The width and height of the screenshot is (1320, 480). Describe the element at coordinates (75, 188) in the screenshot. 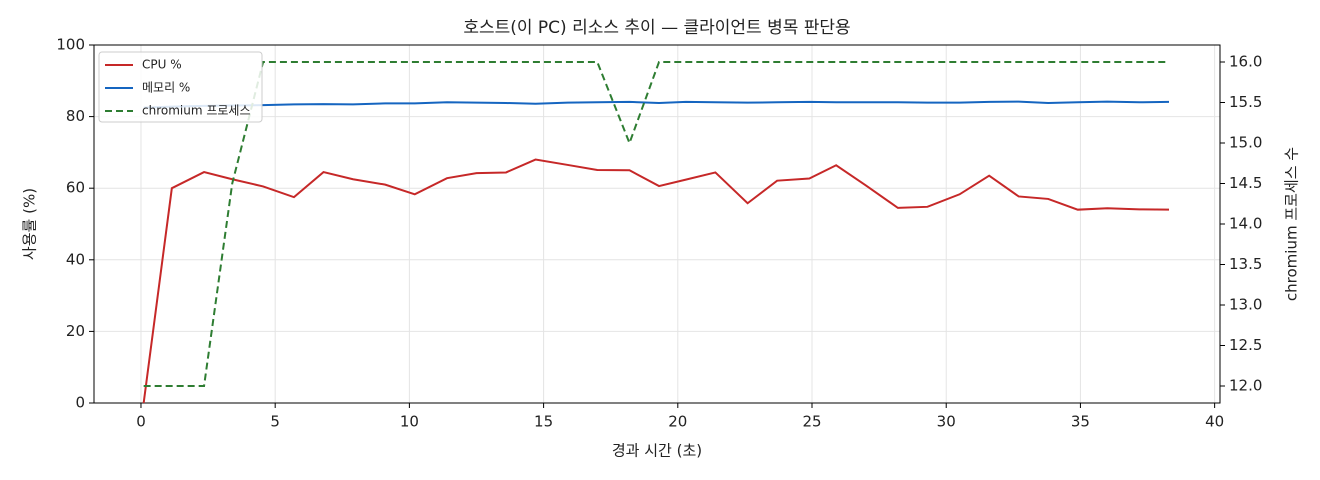

I see `y-tick-label: 60` at that location.